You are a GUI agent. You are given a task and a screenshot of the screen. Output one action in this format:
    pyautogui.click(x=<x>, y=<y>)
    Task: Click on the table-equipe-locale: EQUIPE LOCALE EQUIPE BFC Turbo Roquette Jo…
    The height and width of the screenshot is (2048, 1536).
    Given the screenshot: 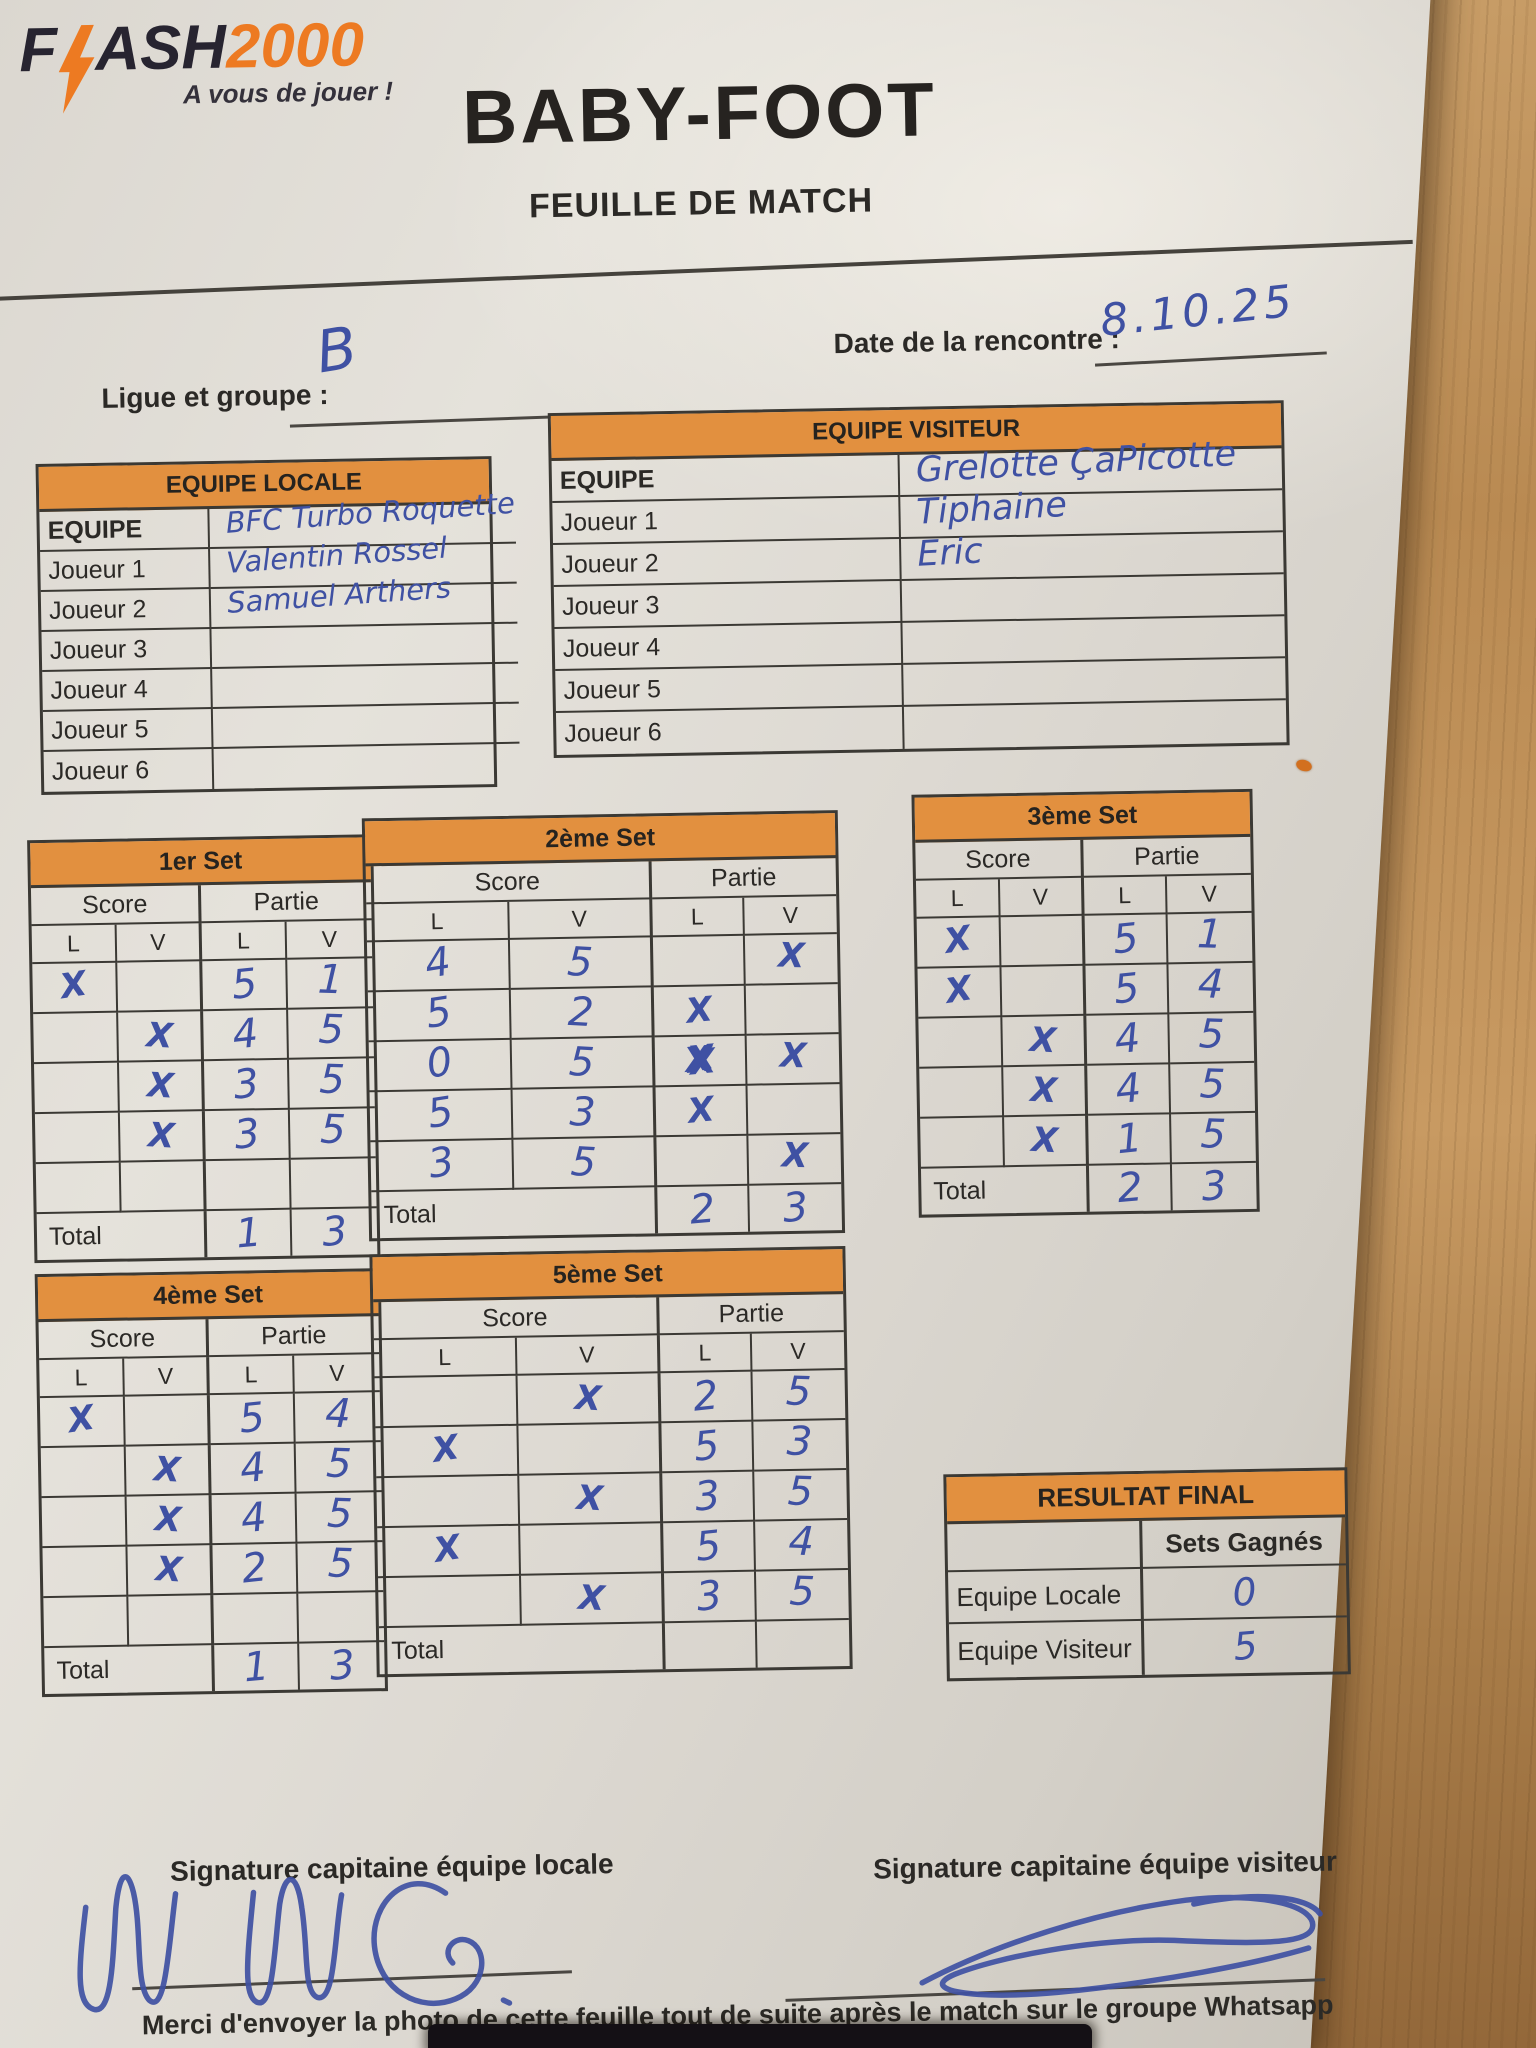 What is the action you would take?
    pyautogui.click(x=277, y=625)
    